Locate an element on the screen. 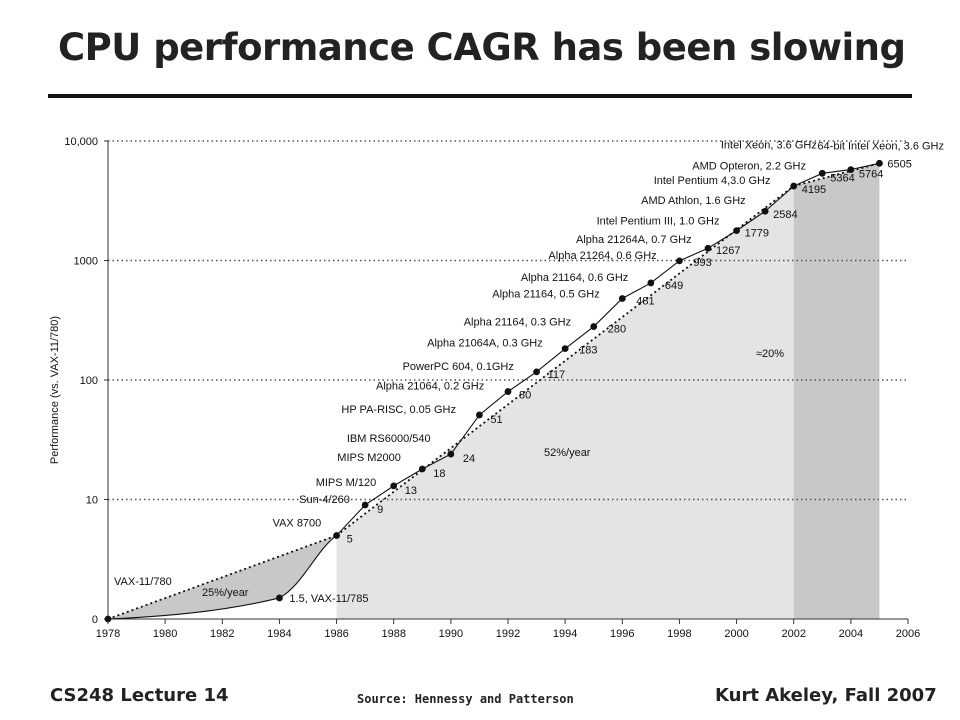 Image resolution: width=960 pixels, height=720 pixels. x-tick-label: 1994 is located at coordinates (565, 634).